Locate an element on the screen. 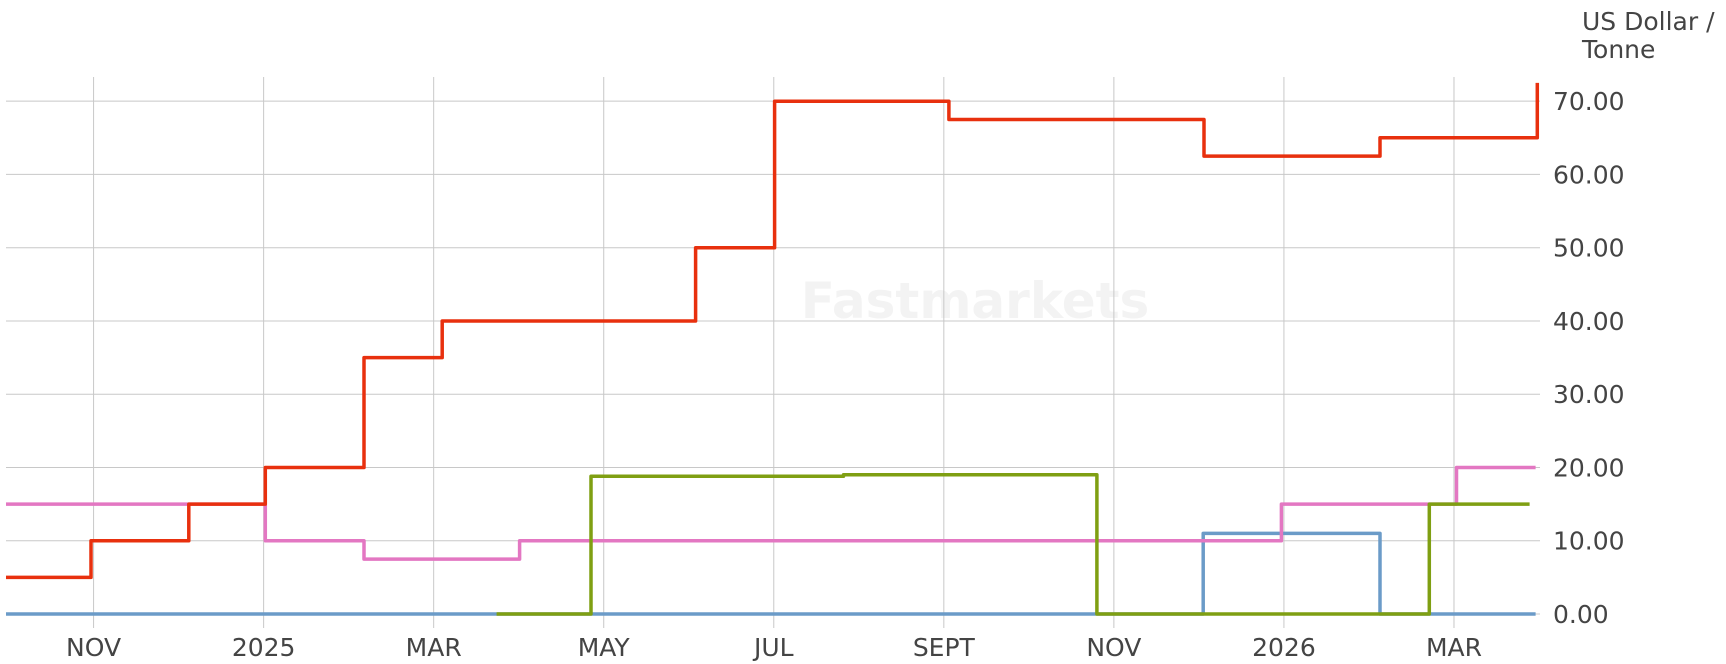 The image size is (1726, 664). x-tick-label: SEPT is located at coordinates (944, 647).